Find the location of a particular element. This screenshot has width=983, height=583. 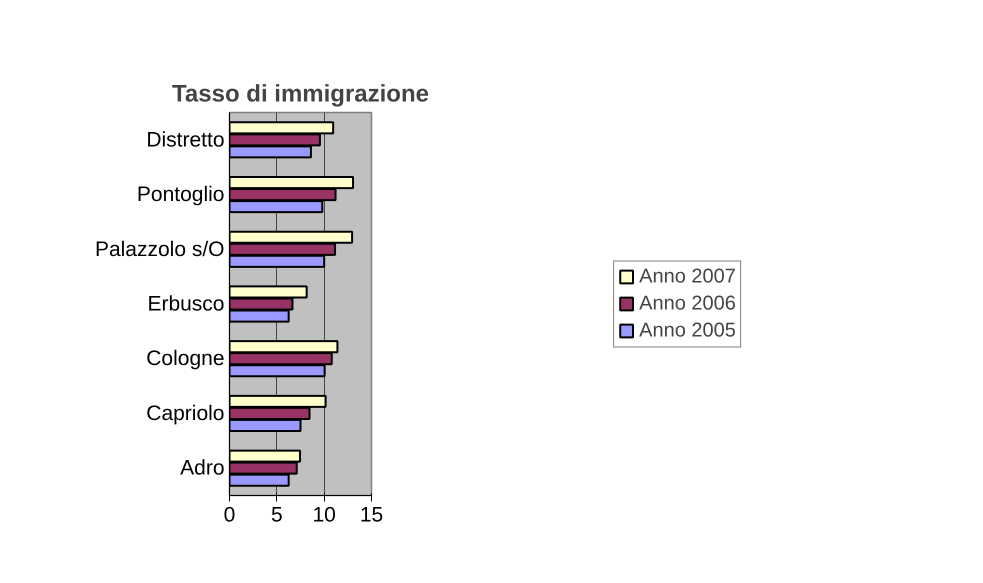

y-tick-label: Cologne is located at coordinates (185, 358).